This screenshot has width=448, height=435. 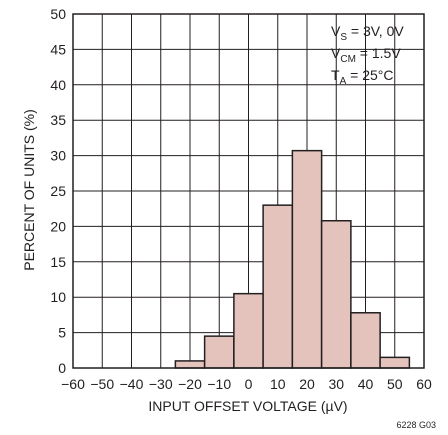 What do you see at coordinates (58, 156) in the screenshot?
I see `y-tick-label: 30` at bounding box center [58, 156].